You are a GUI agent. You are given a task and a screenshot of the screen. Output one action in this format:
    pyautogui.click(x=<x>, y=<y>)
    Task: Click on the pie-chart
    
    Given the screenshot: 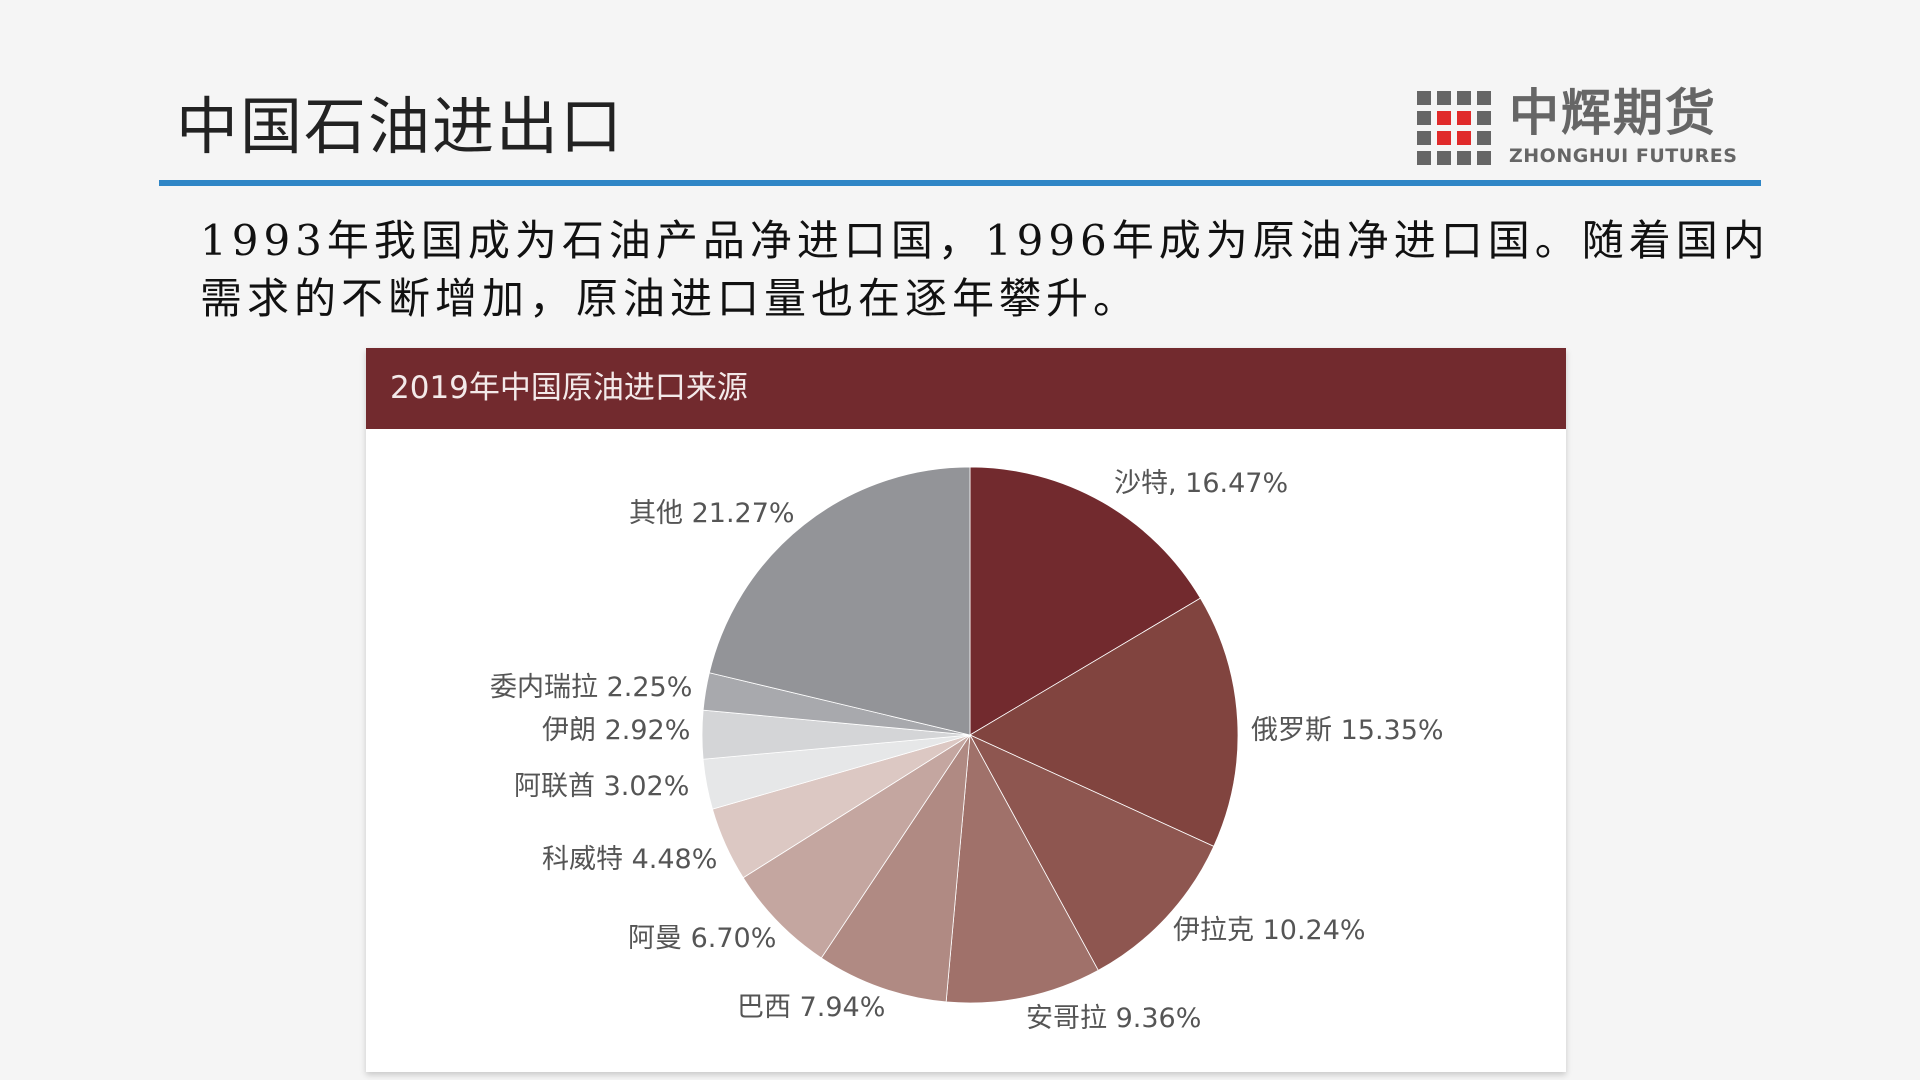 What is the action you would take?
    pyautogui.click(x=970, y=735)
    